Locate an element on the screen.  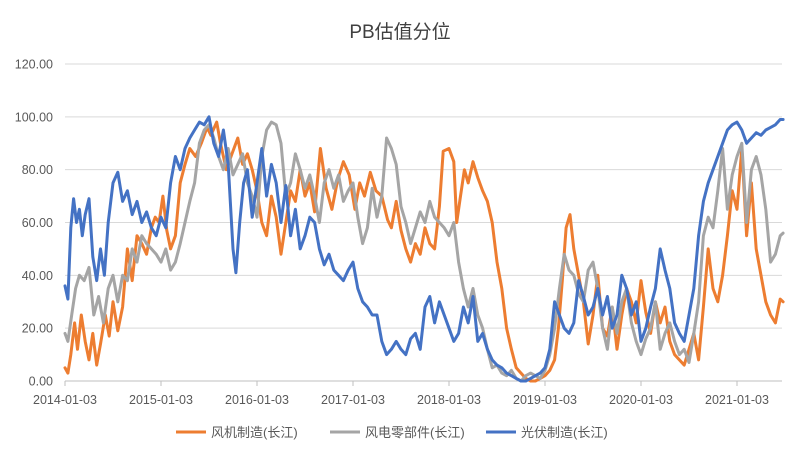
y-tick-label: 40.00 is located at coordinates (37, 276).